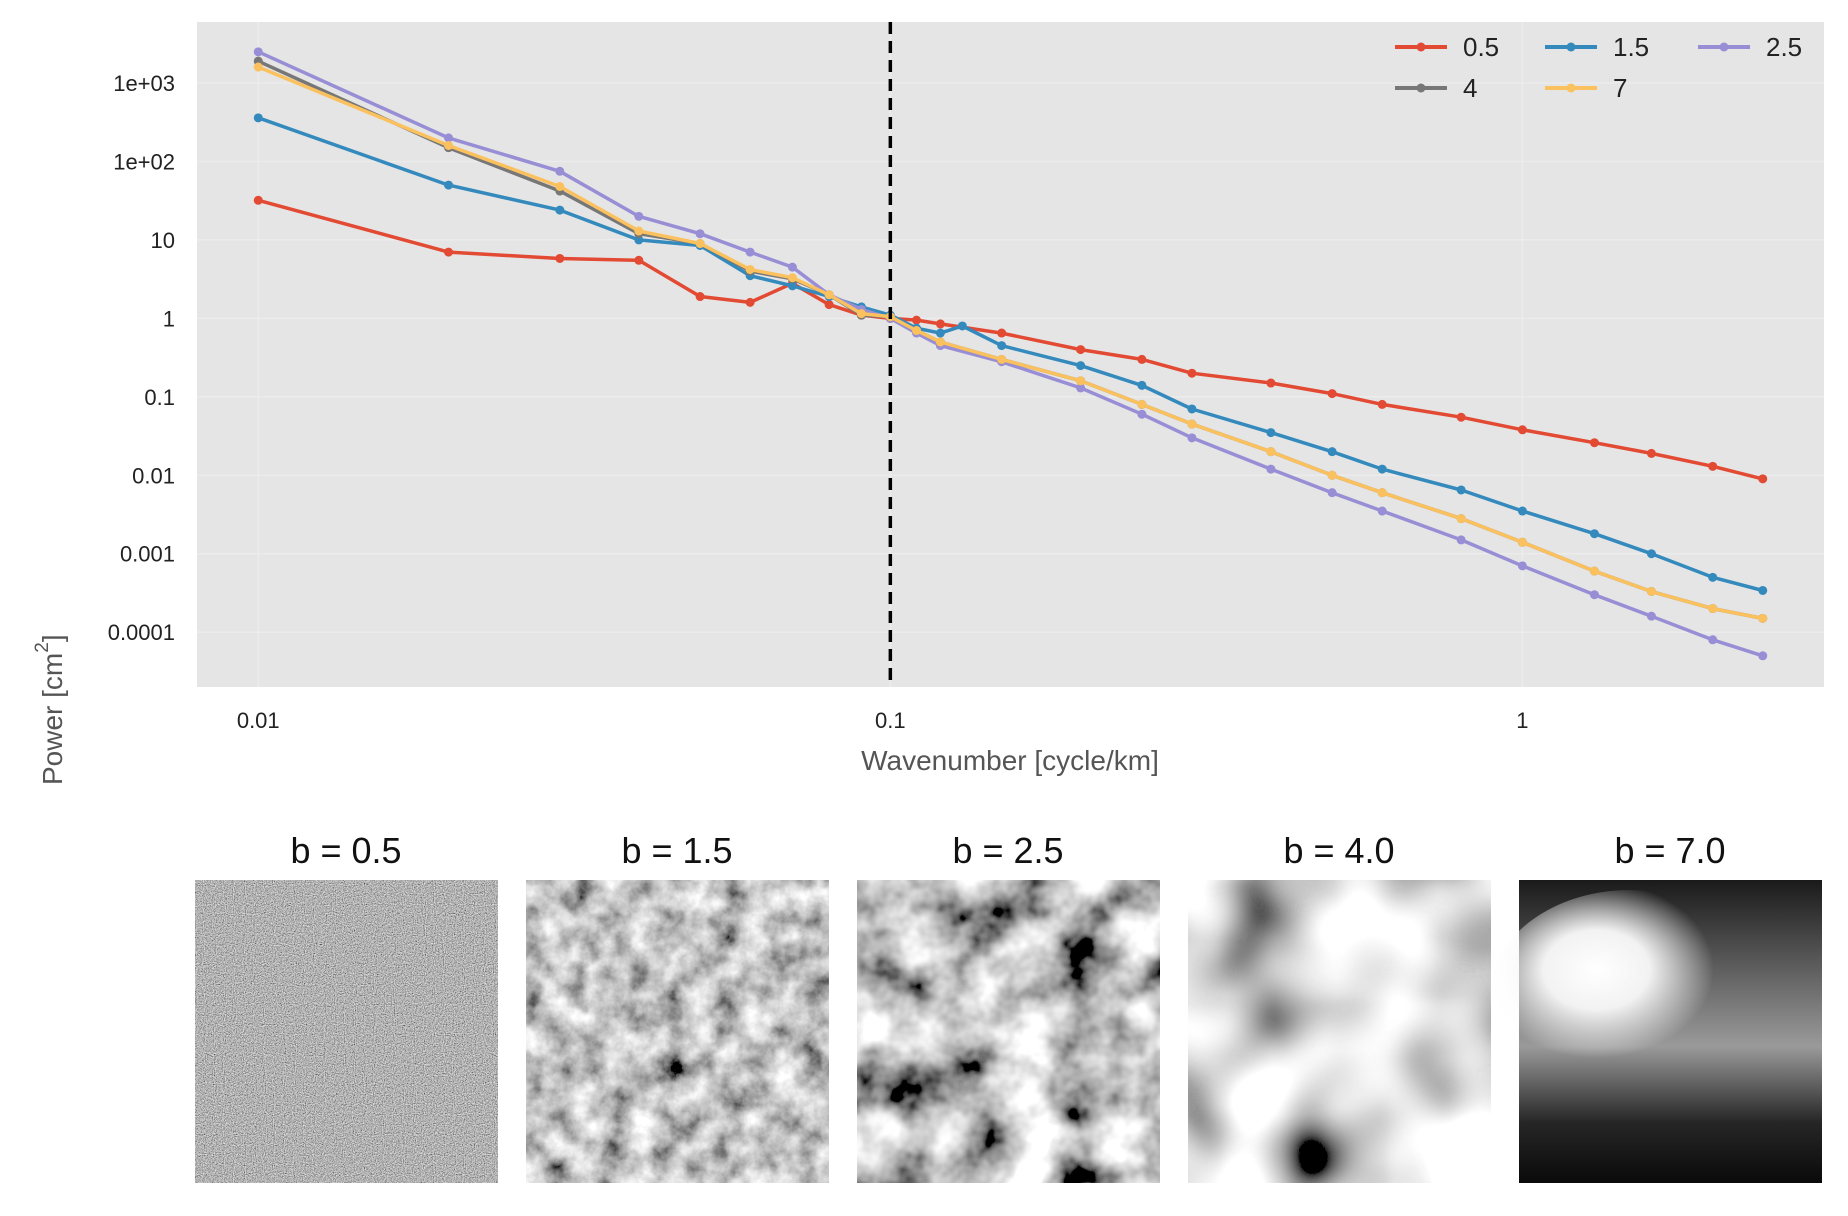 This screenshot has height=1216, width=1848. What do you see at coordinates (676, 850) in the screenshot?
I see `panel-title: b = 1.5` at bounding box center [676, 850].